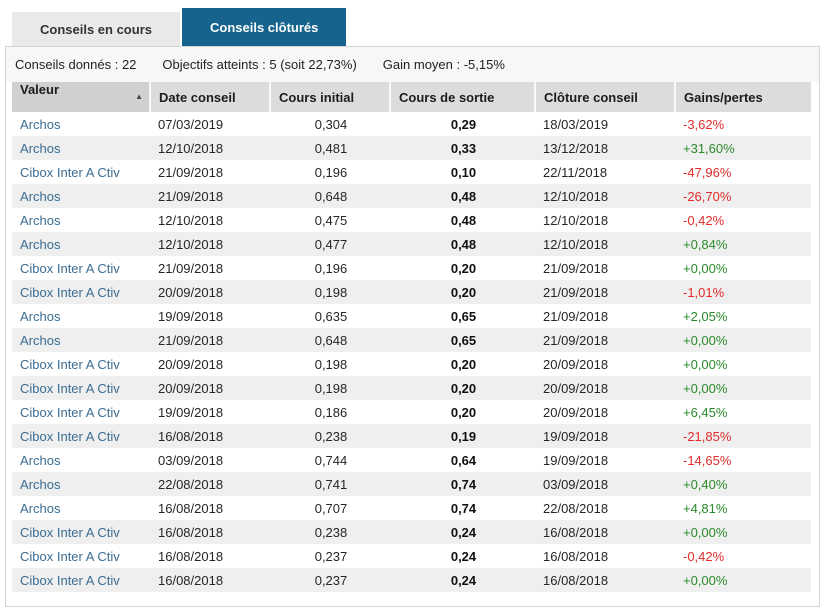  I want to click on gains-pertes-cell: +2,05%, so click(705, 316).